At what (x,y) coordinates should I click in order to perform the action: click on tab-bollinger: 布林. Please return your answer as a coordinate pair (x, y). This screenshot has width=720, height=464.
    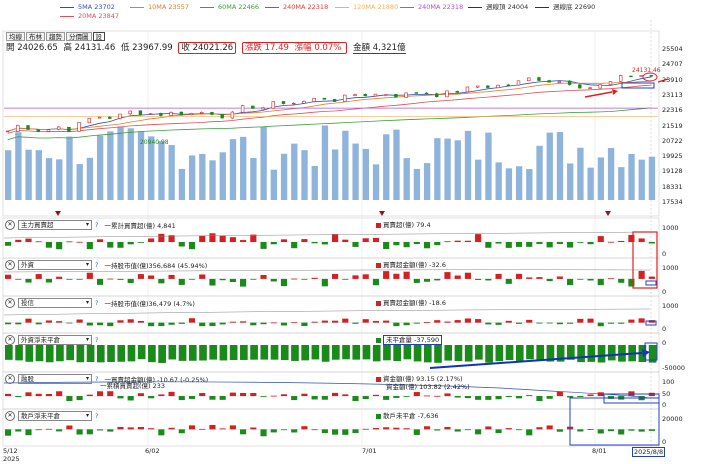
    Looking at the image, I should click on (35, 36).